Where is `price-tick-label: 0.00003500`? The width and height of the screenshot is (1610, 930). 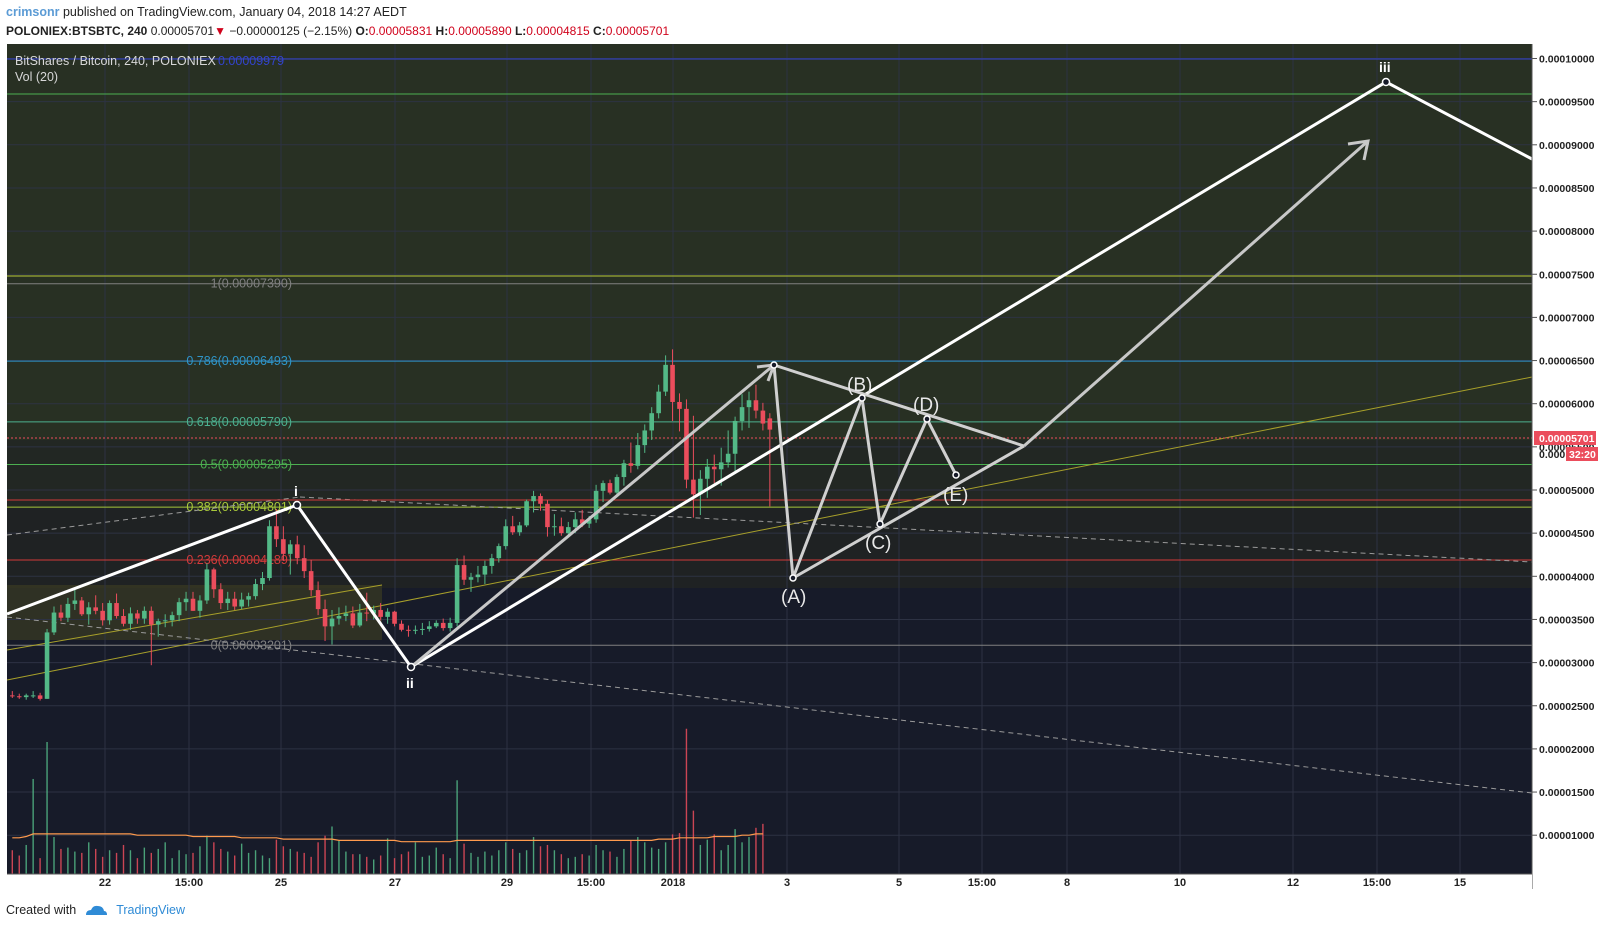
price-tick-label: 0.00003500 is located at coordinates (1567, 620).